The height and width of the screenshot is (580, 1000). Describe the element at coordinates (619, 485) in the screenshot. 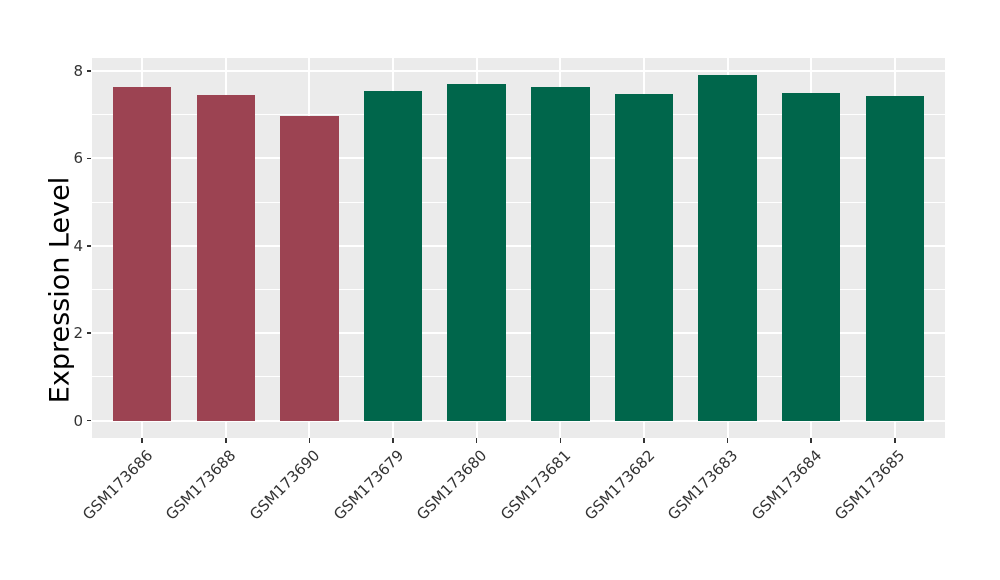

I see `x-tick-label: GSM173682` at that location.